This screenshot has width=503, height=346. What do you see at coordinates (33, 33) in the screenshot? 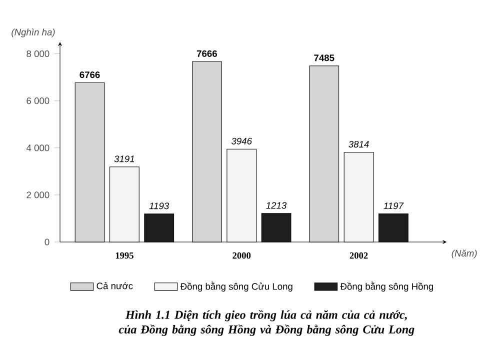
I see `y-axis-title: (Nghìn ha)` at bounding box center [33, 33].